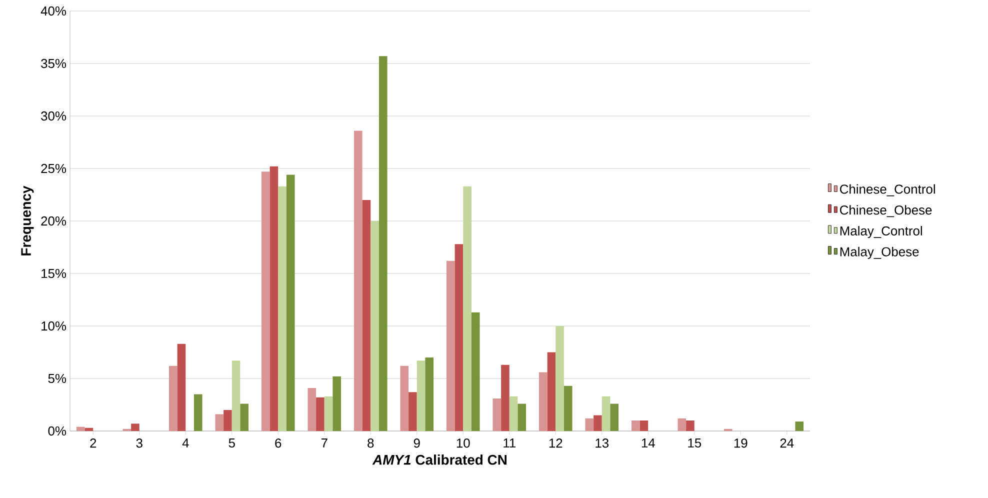 This screenshot has width=988, height=498. I want to click on legend-label: Chinese_Control, so click(887, 190).